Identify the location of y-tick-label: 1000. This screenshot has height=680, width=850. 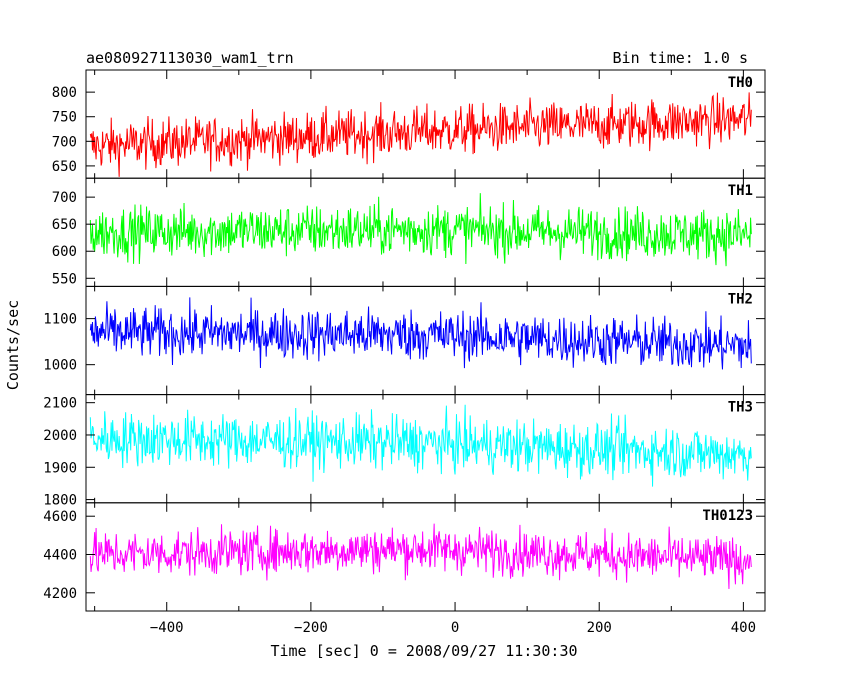
(60, 366).